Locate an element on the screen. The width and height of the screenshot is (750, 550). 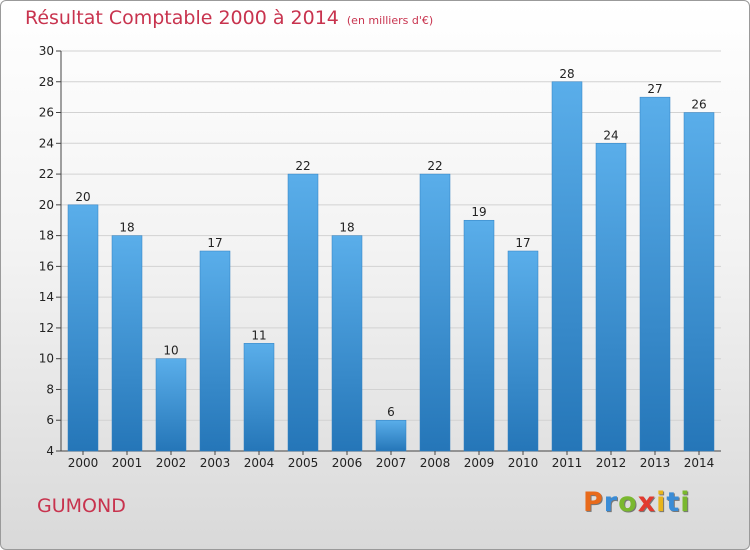
chart-title-text: Résultat Comptable 2000 à 2014 is located at coordinates (182, 18).